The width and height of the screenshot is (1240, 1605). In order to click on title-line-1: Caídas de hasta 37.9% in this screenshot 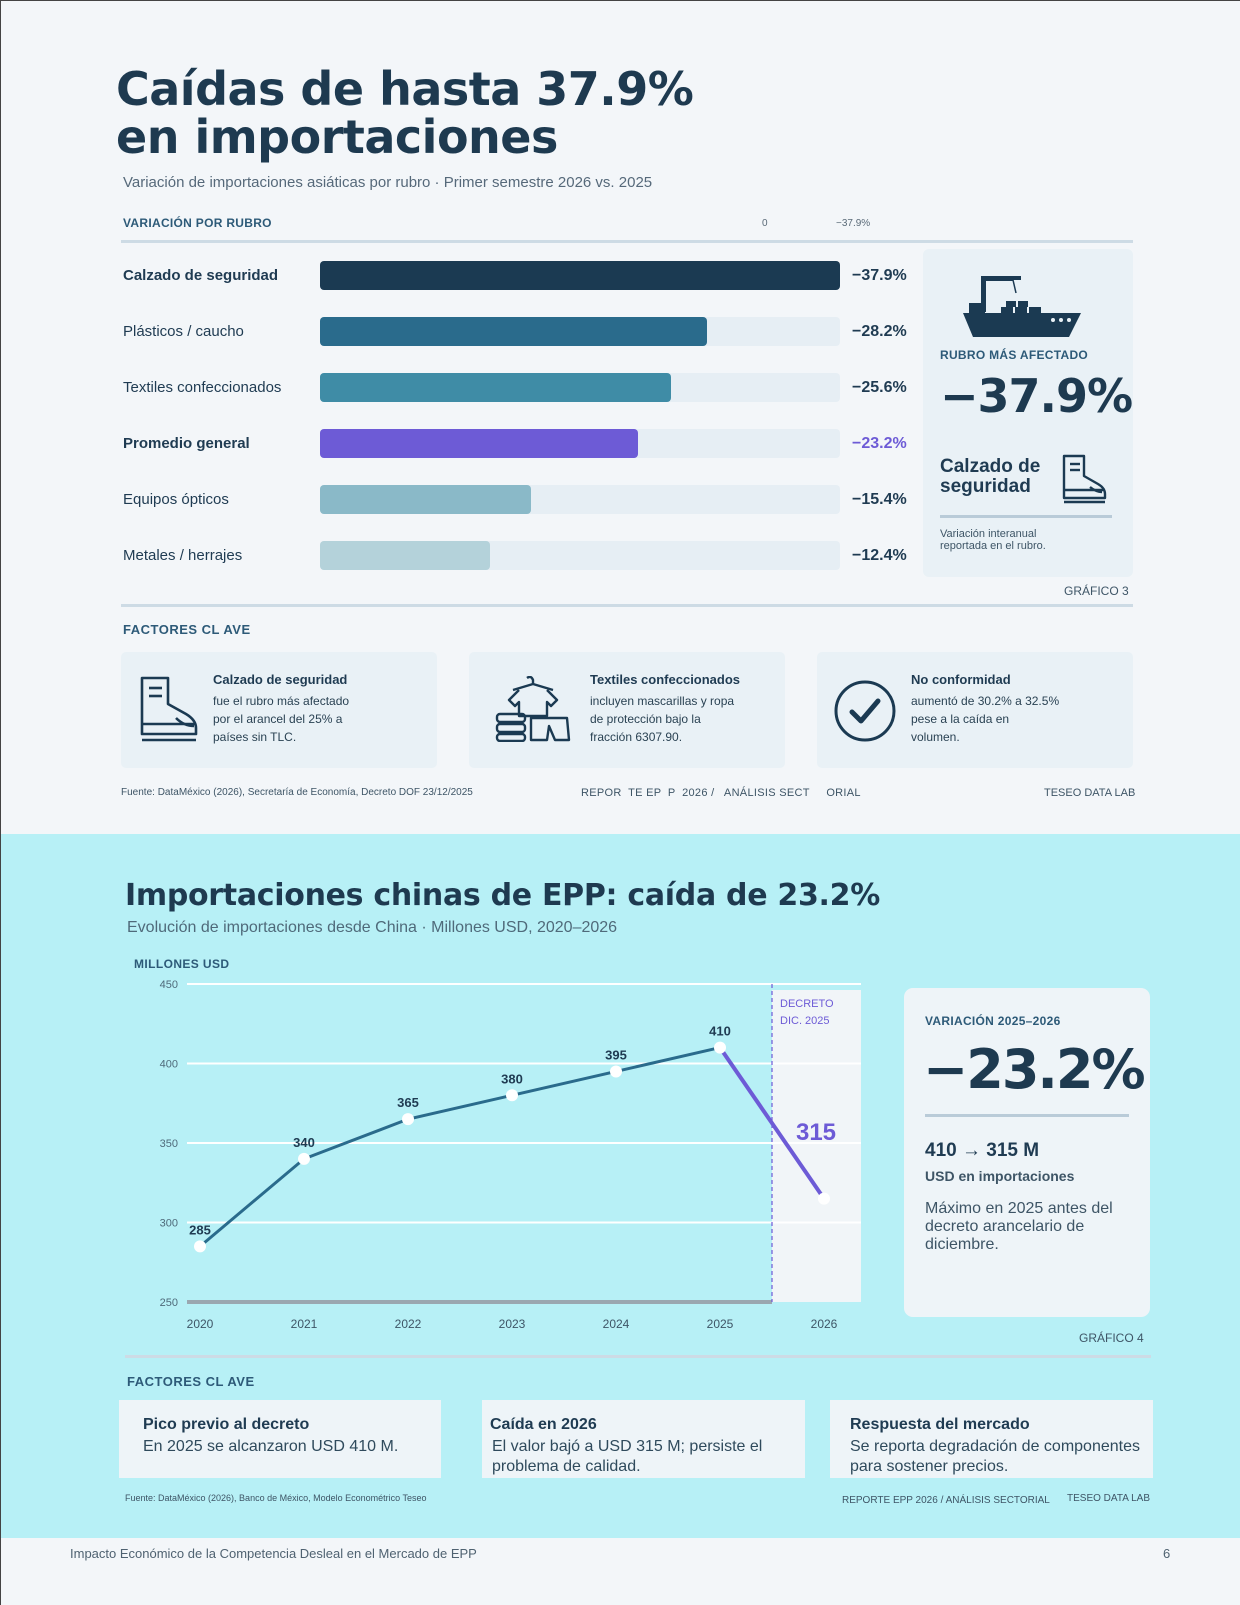, I will do `click(405, 89)`.